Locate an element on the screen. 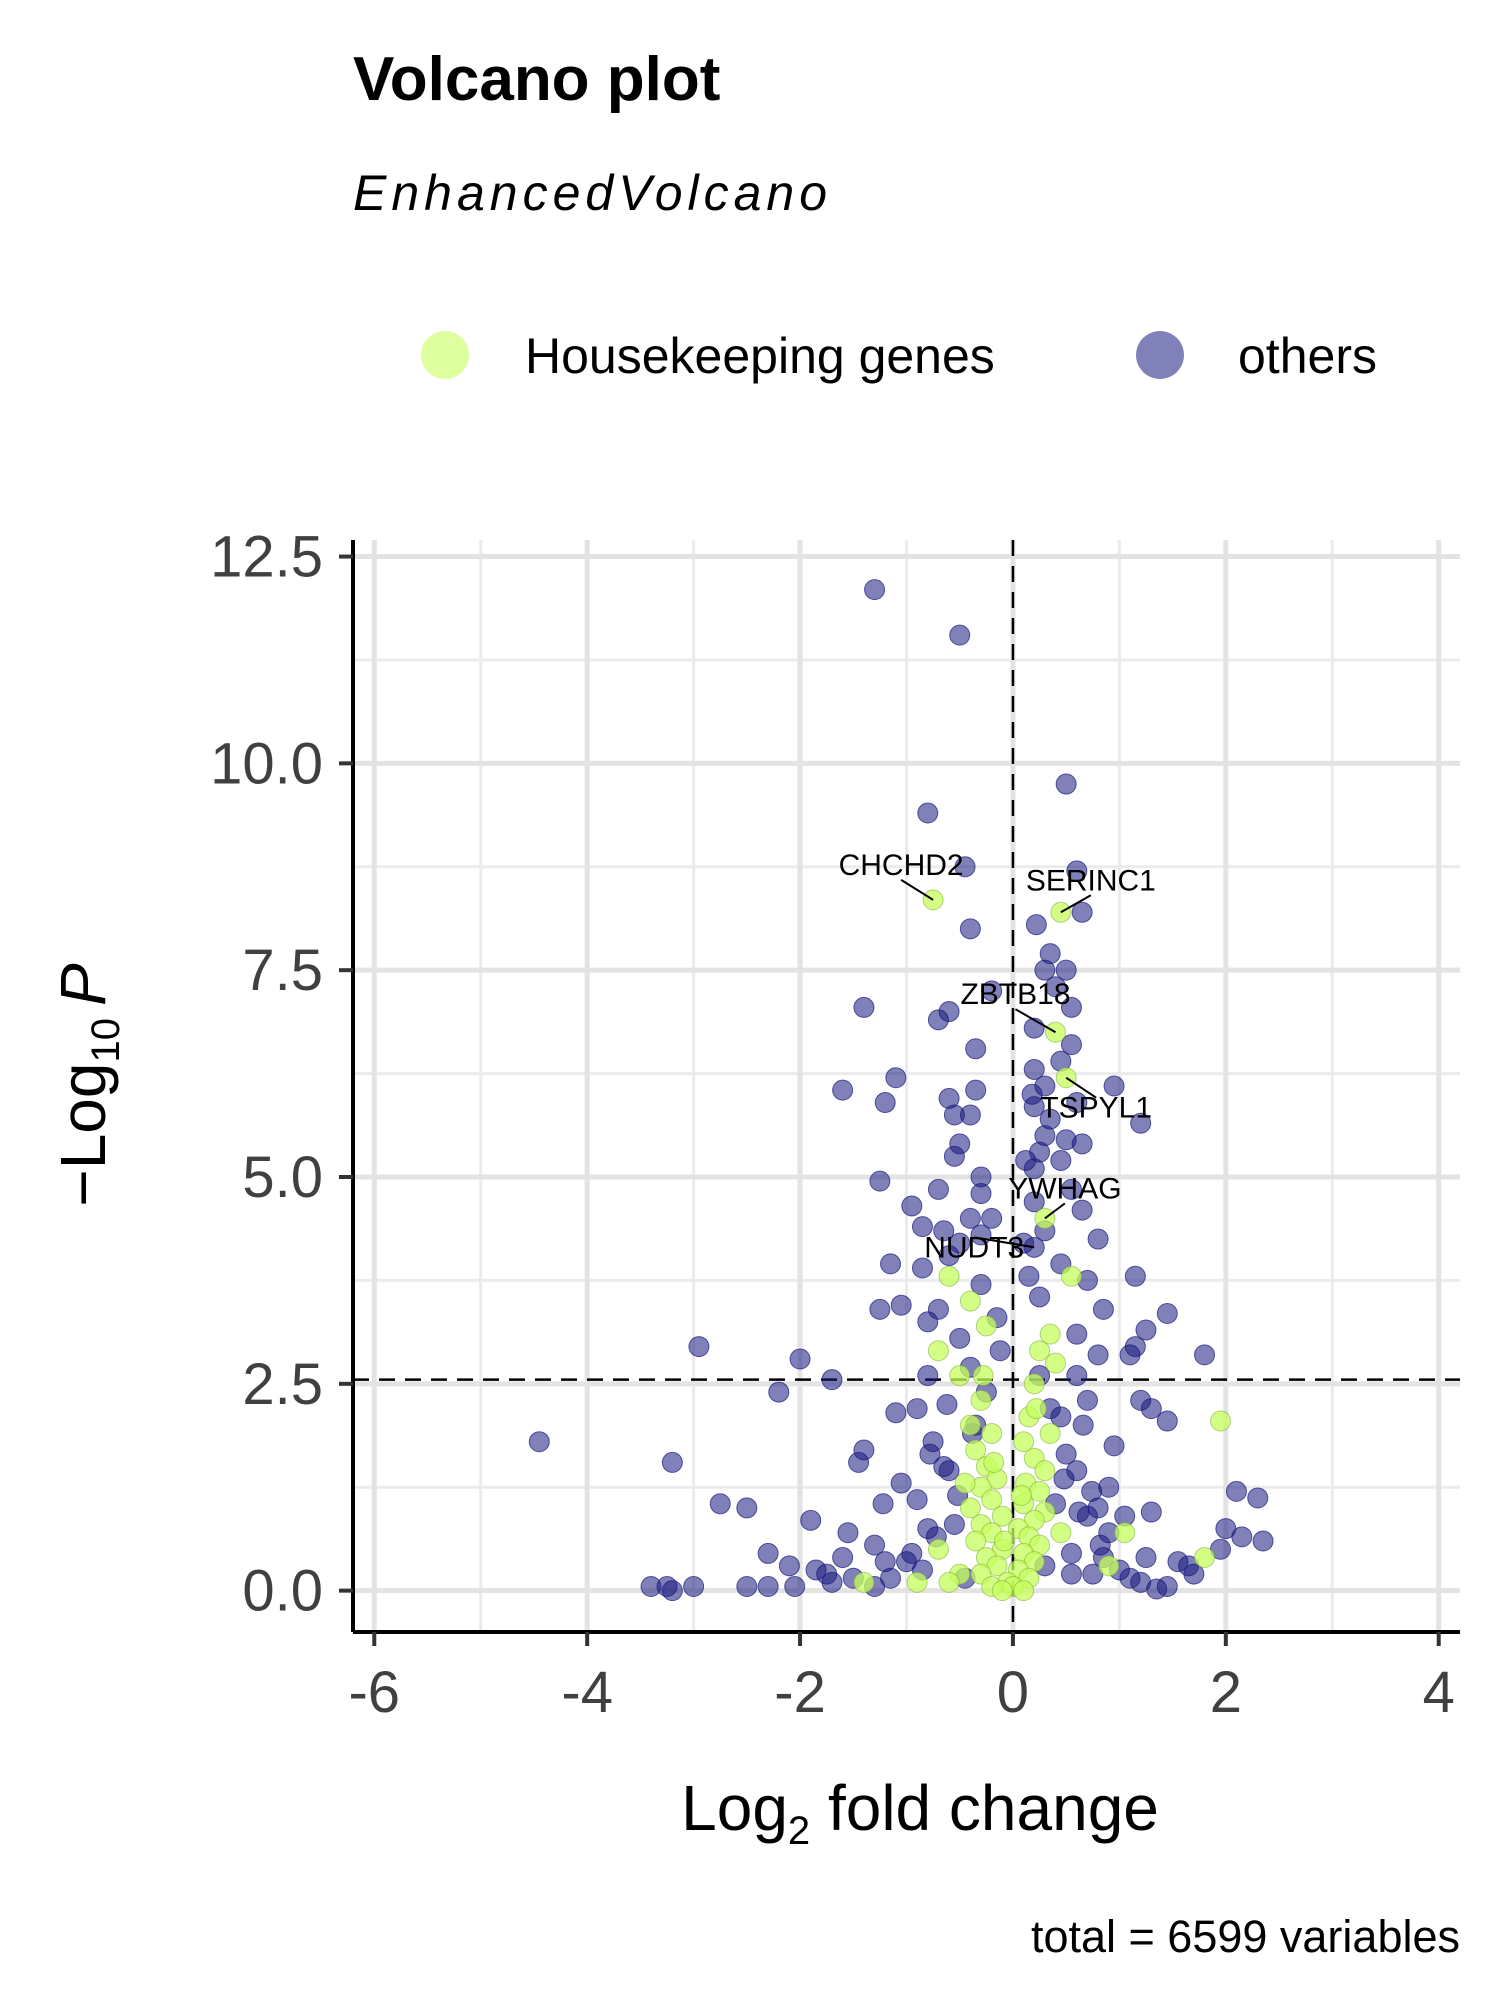  gene-label: ZBTB18 is located at coordinates (1015, 994).